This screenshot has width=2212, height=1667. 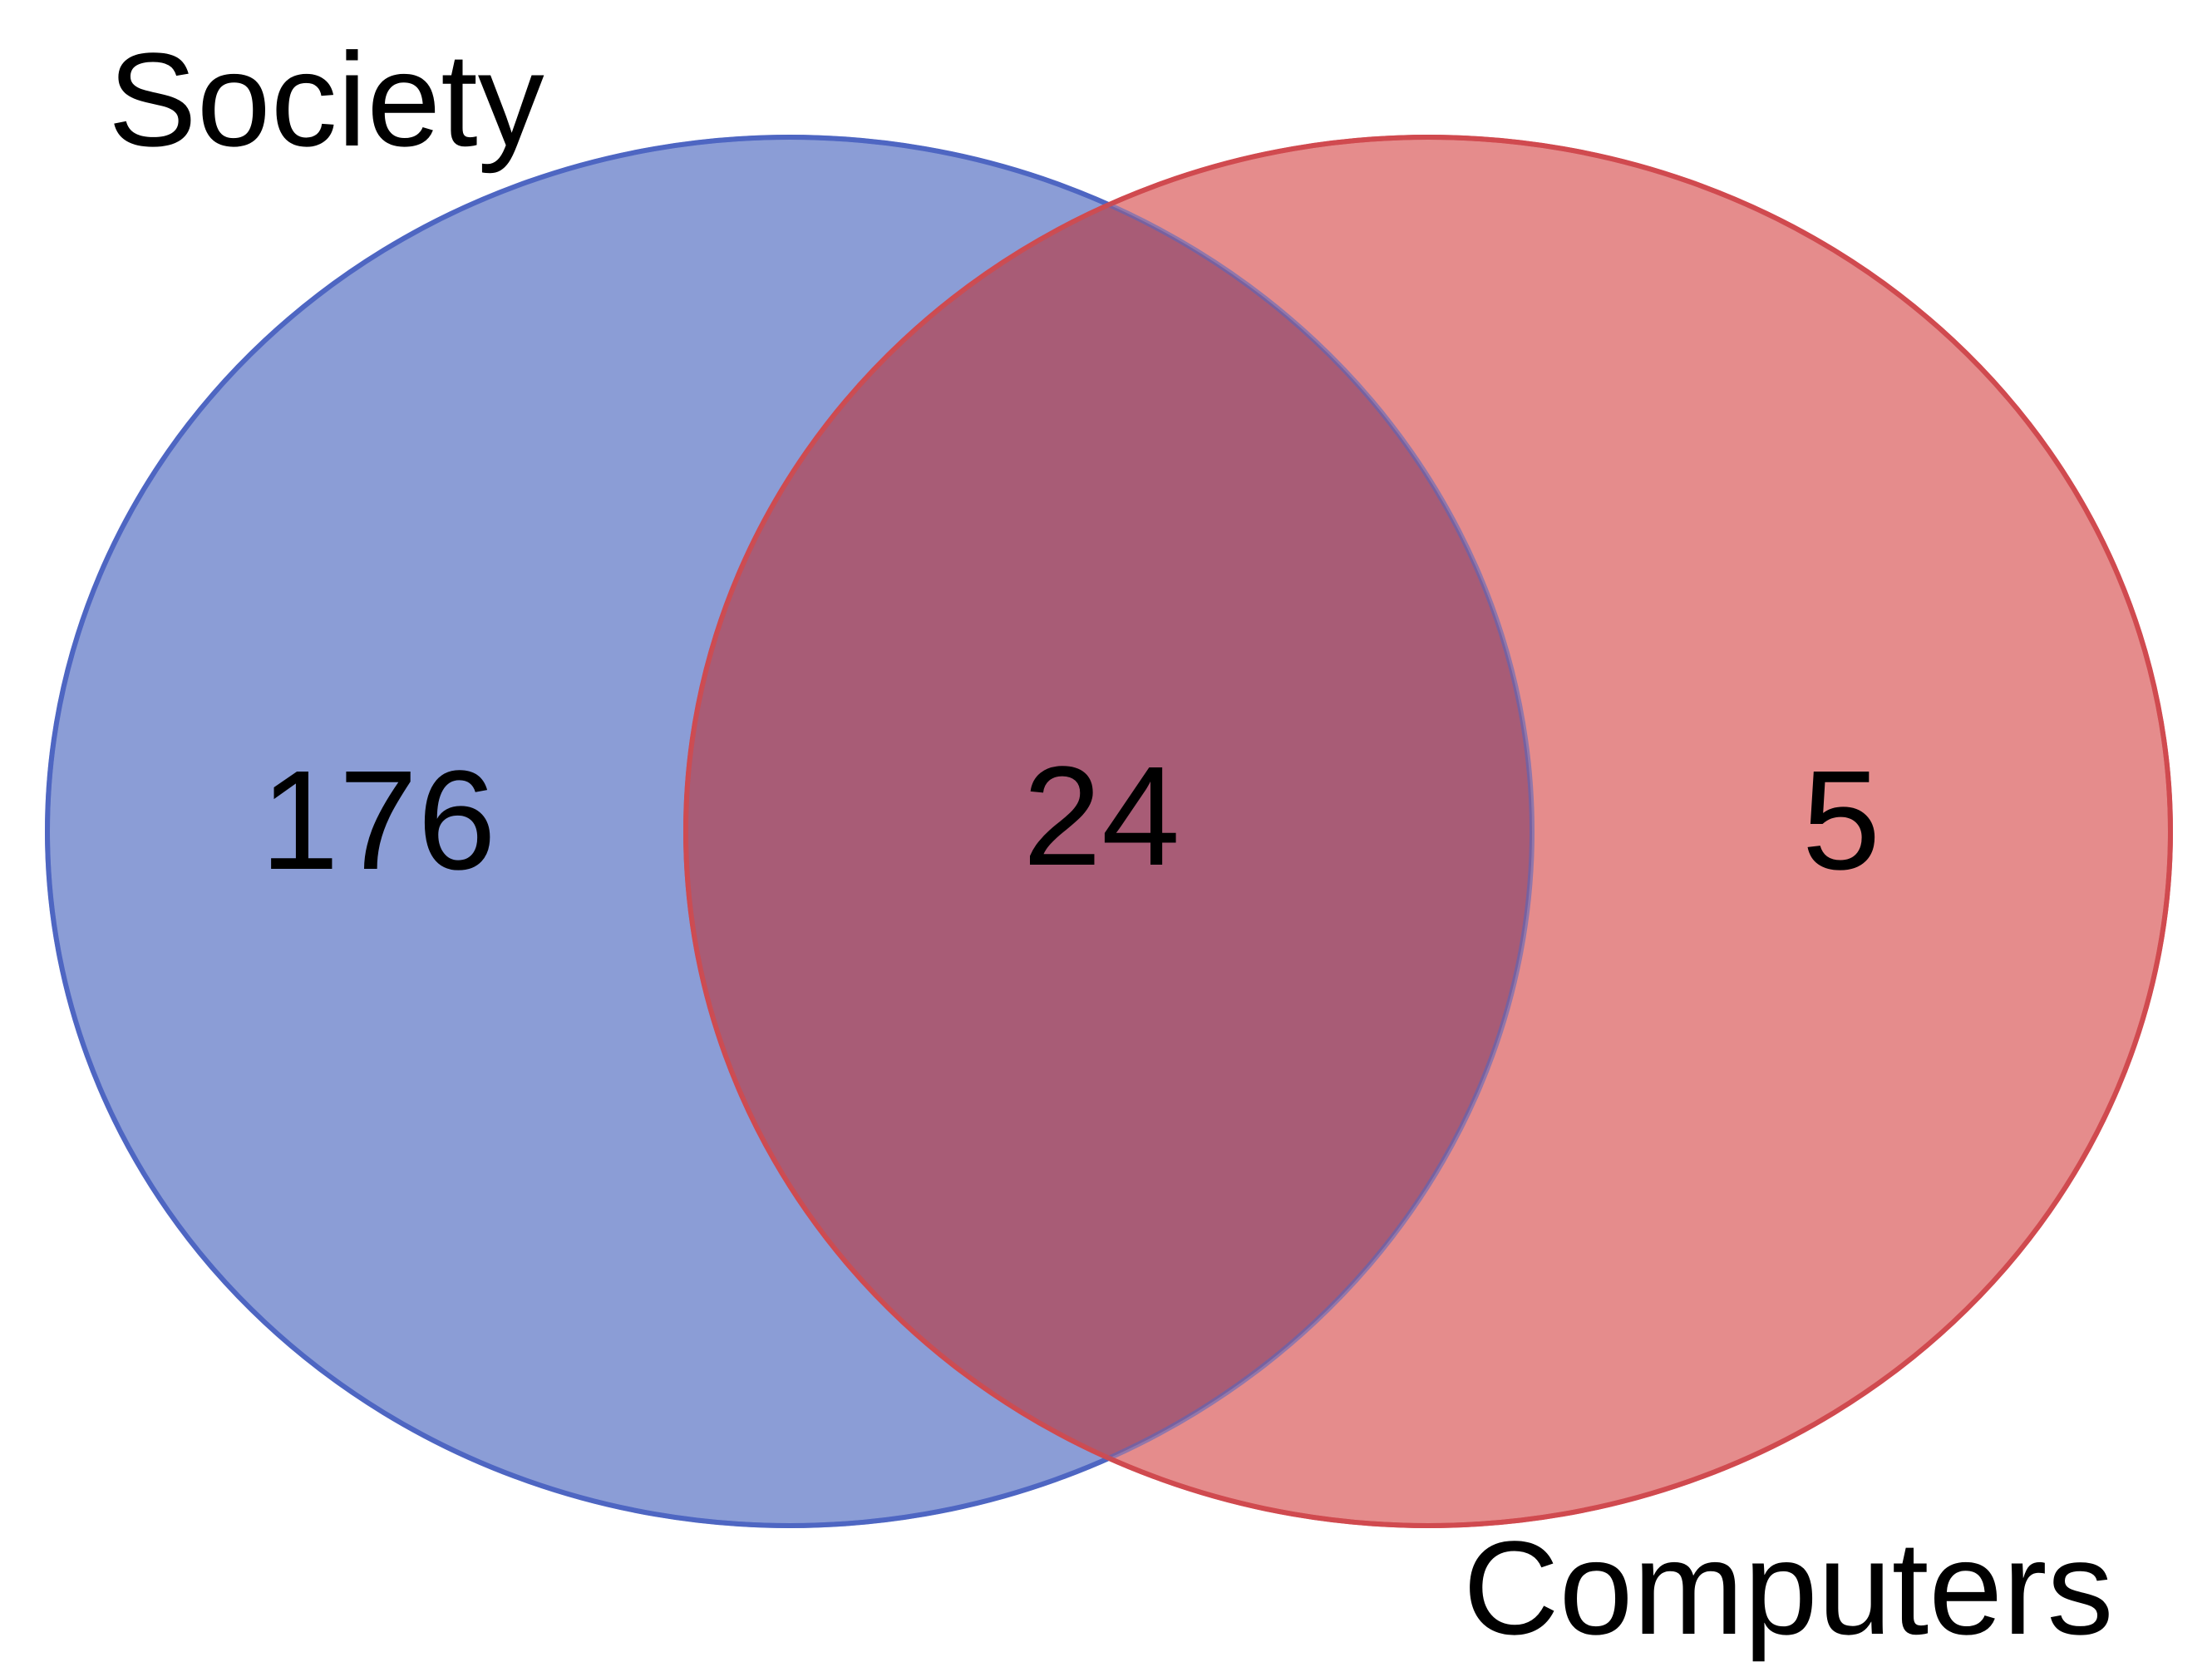 I want to click on intersection-count: 24, so click(x=1101, y=816).